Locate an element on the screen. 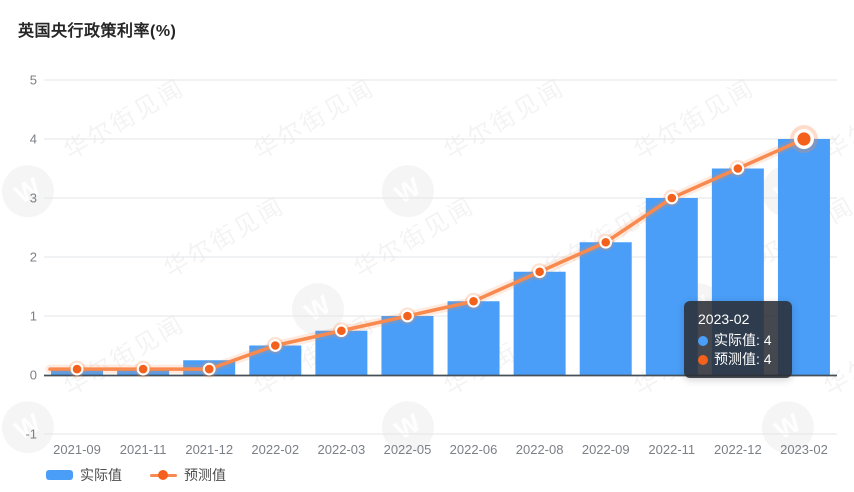  y-tick-label: 2 is located at coordinates (33, 257).